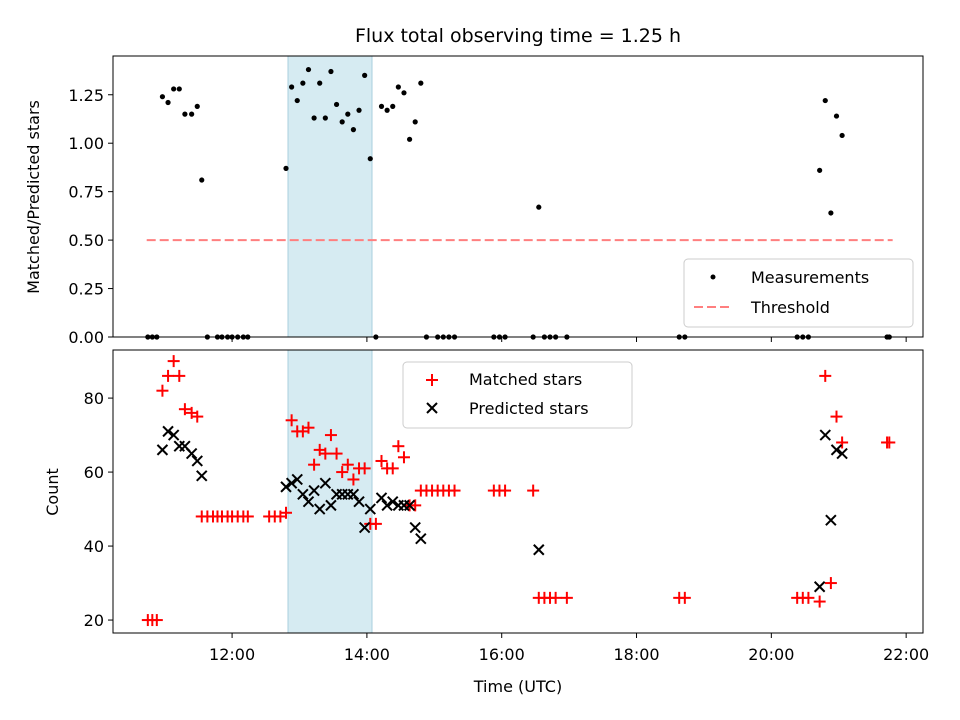  Describe the element at coordinates (771, 654) in the screenshot. I see `x-tick-label: 20:00` at that location.